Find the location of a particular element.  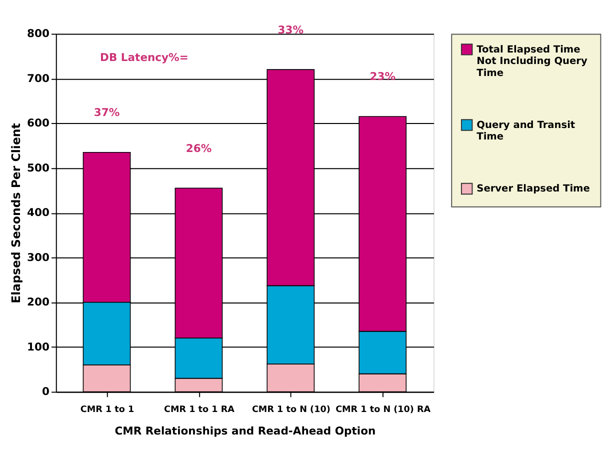

annotation: 33% is located at coordinates (291, 29).